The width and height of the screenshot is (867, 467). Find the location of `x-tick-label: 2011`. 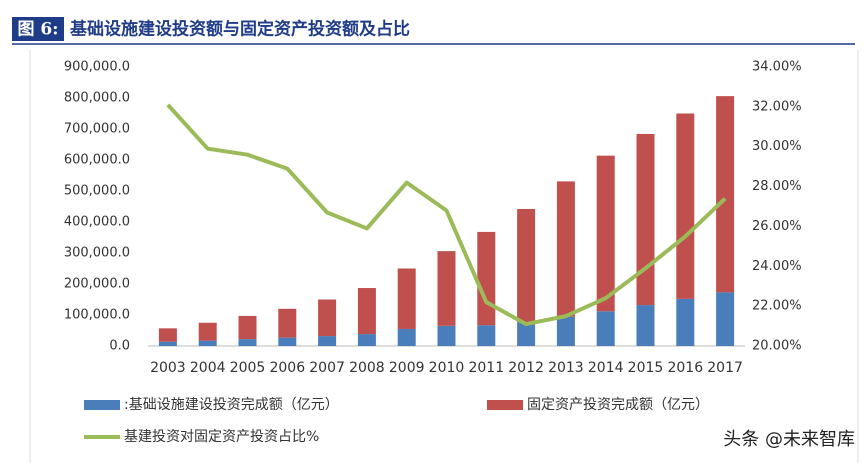

x-tick-label: 2011 is located at coordinates (486, 368).